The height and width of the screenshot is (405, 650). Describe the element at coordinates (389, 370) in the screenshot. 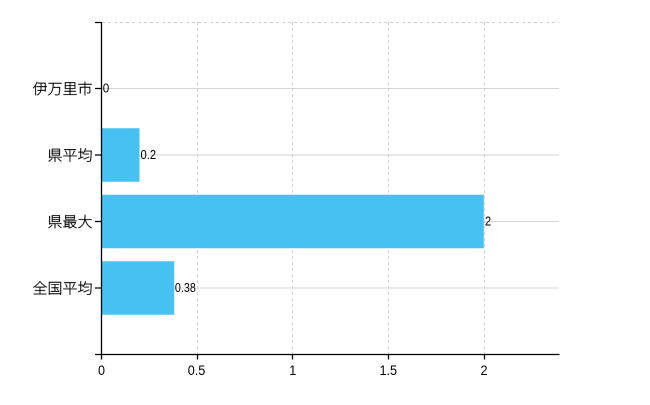

I see `svg-text: 1.5` at that location.